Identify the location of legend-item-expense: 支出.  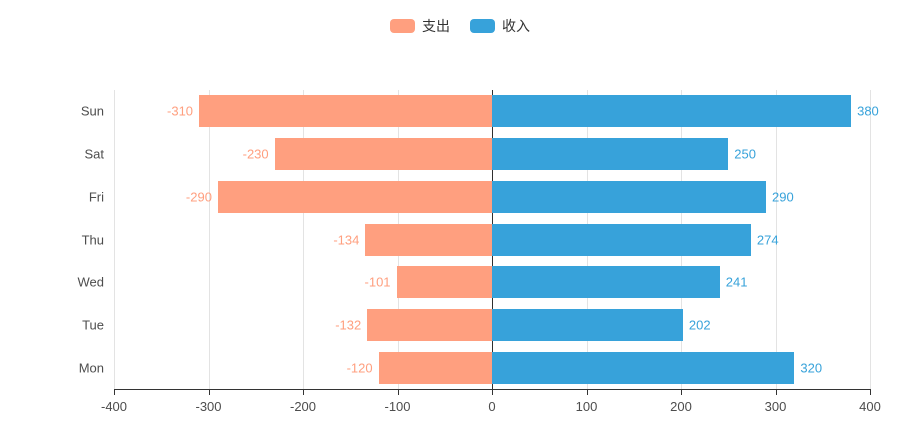
(420, 26).